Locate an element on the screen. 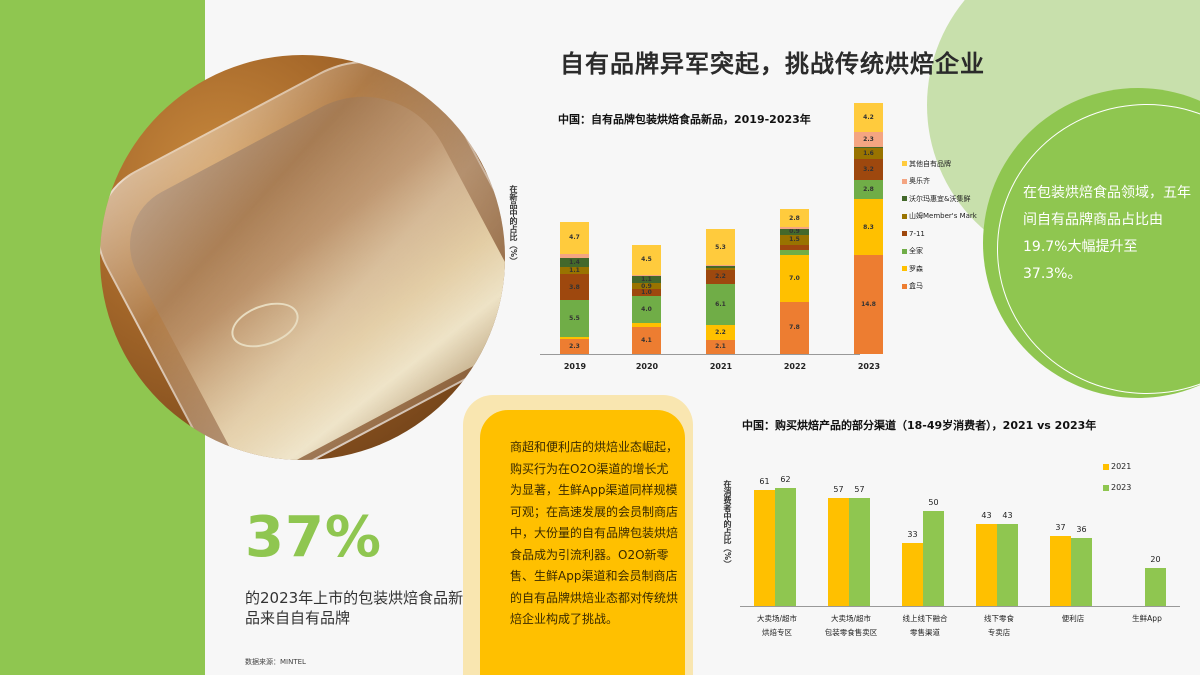  bar-value: 36 is located at coordinates (1081, 529).